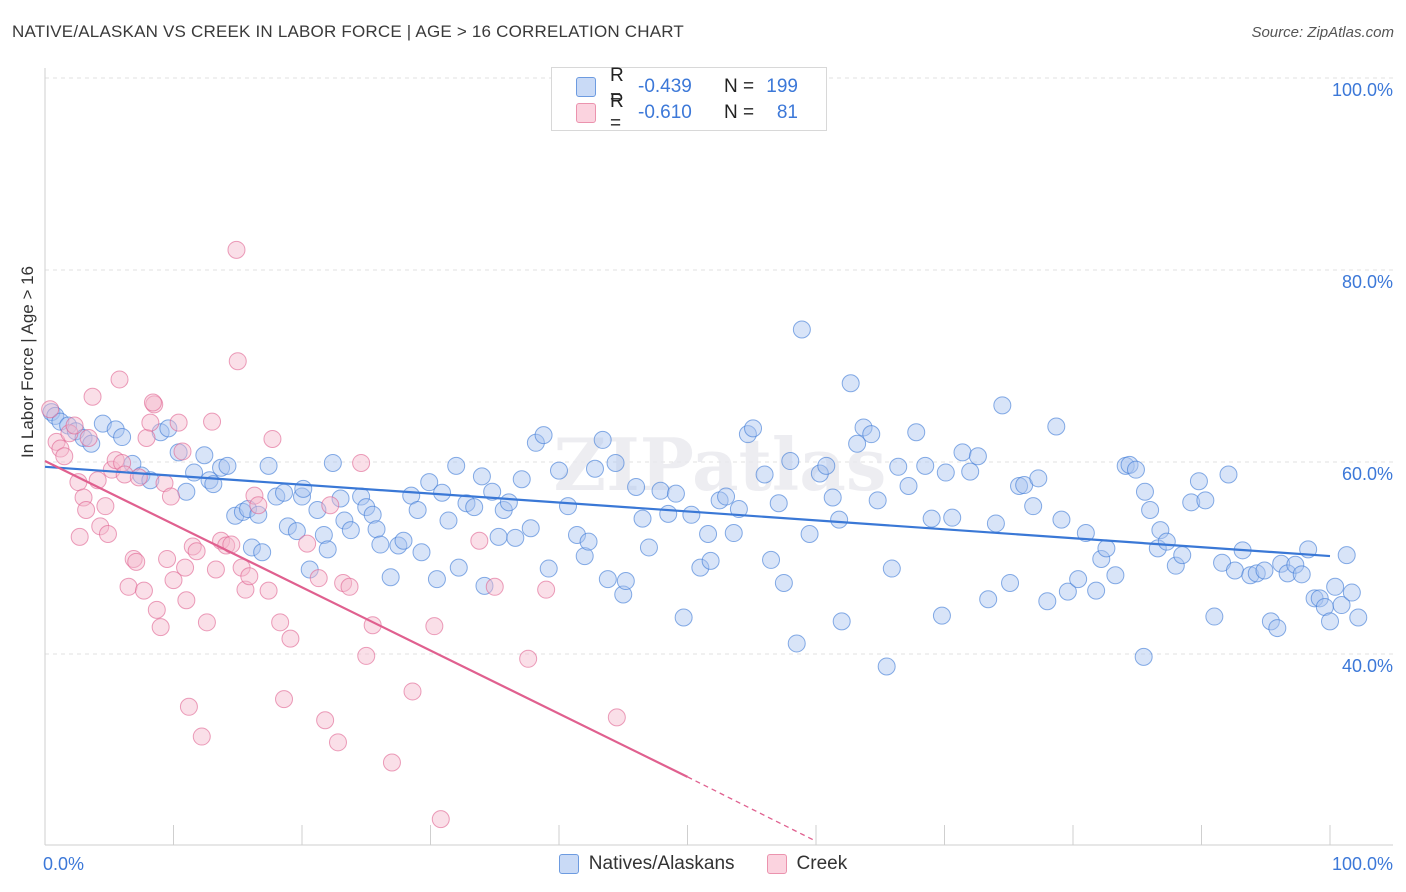 This screenshot has width=1406, height=892. I want to click on legend-item-natives: Natives/Alaskans, so click(646, 864).